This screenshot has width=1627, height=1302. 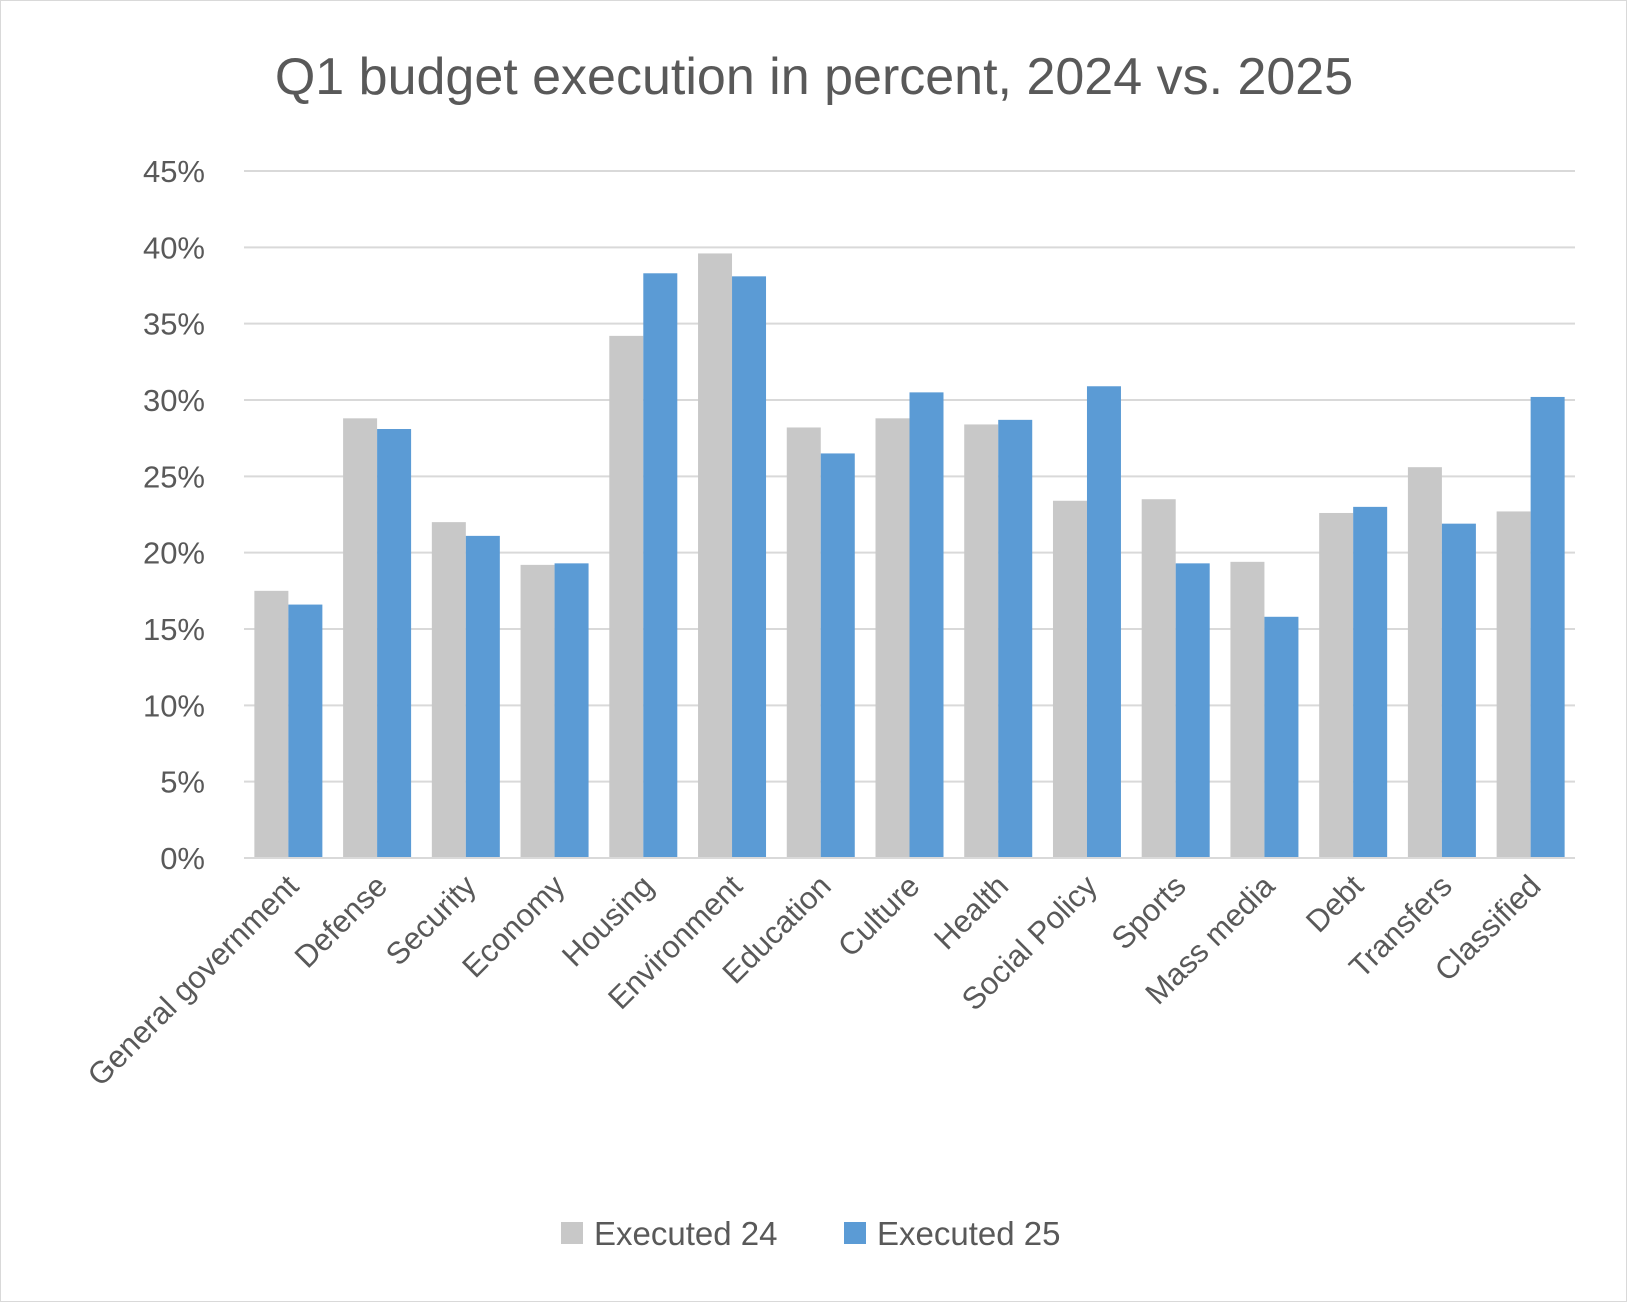 I want to click on y-tick-label: 45%, so click(x=174, y=171).